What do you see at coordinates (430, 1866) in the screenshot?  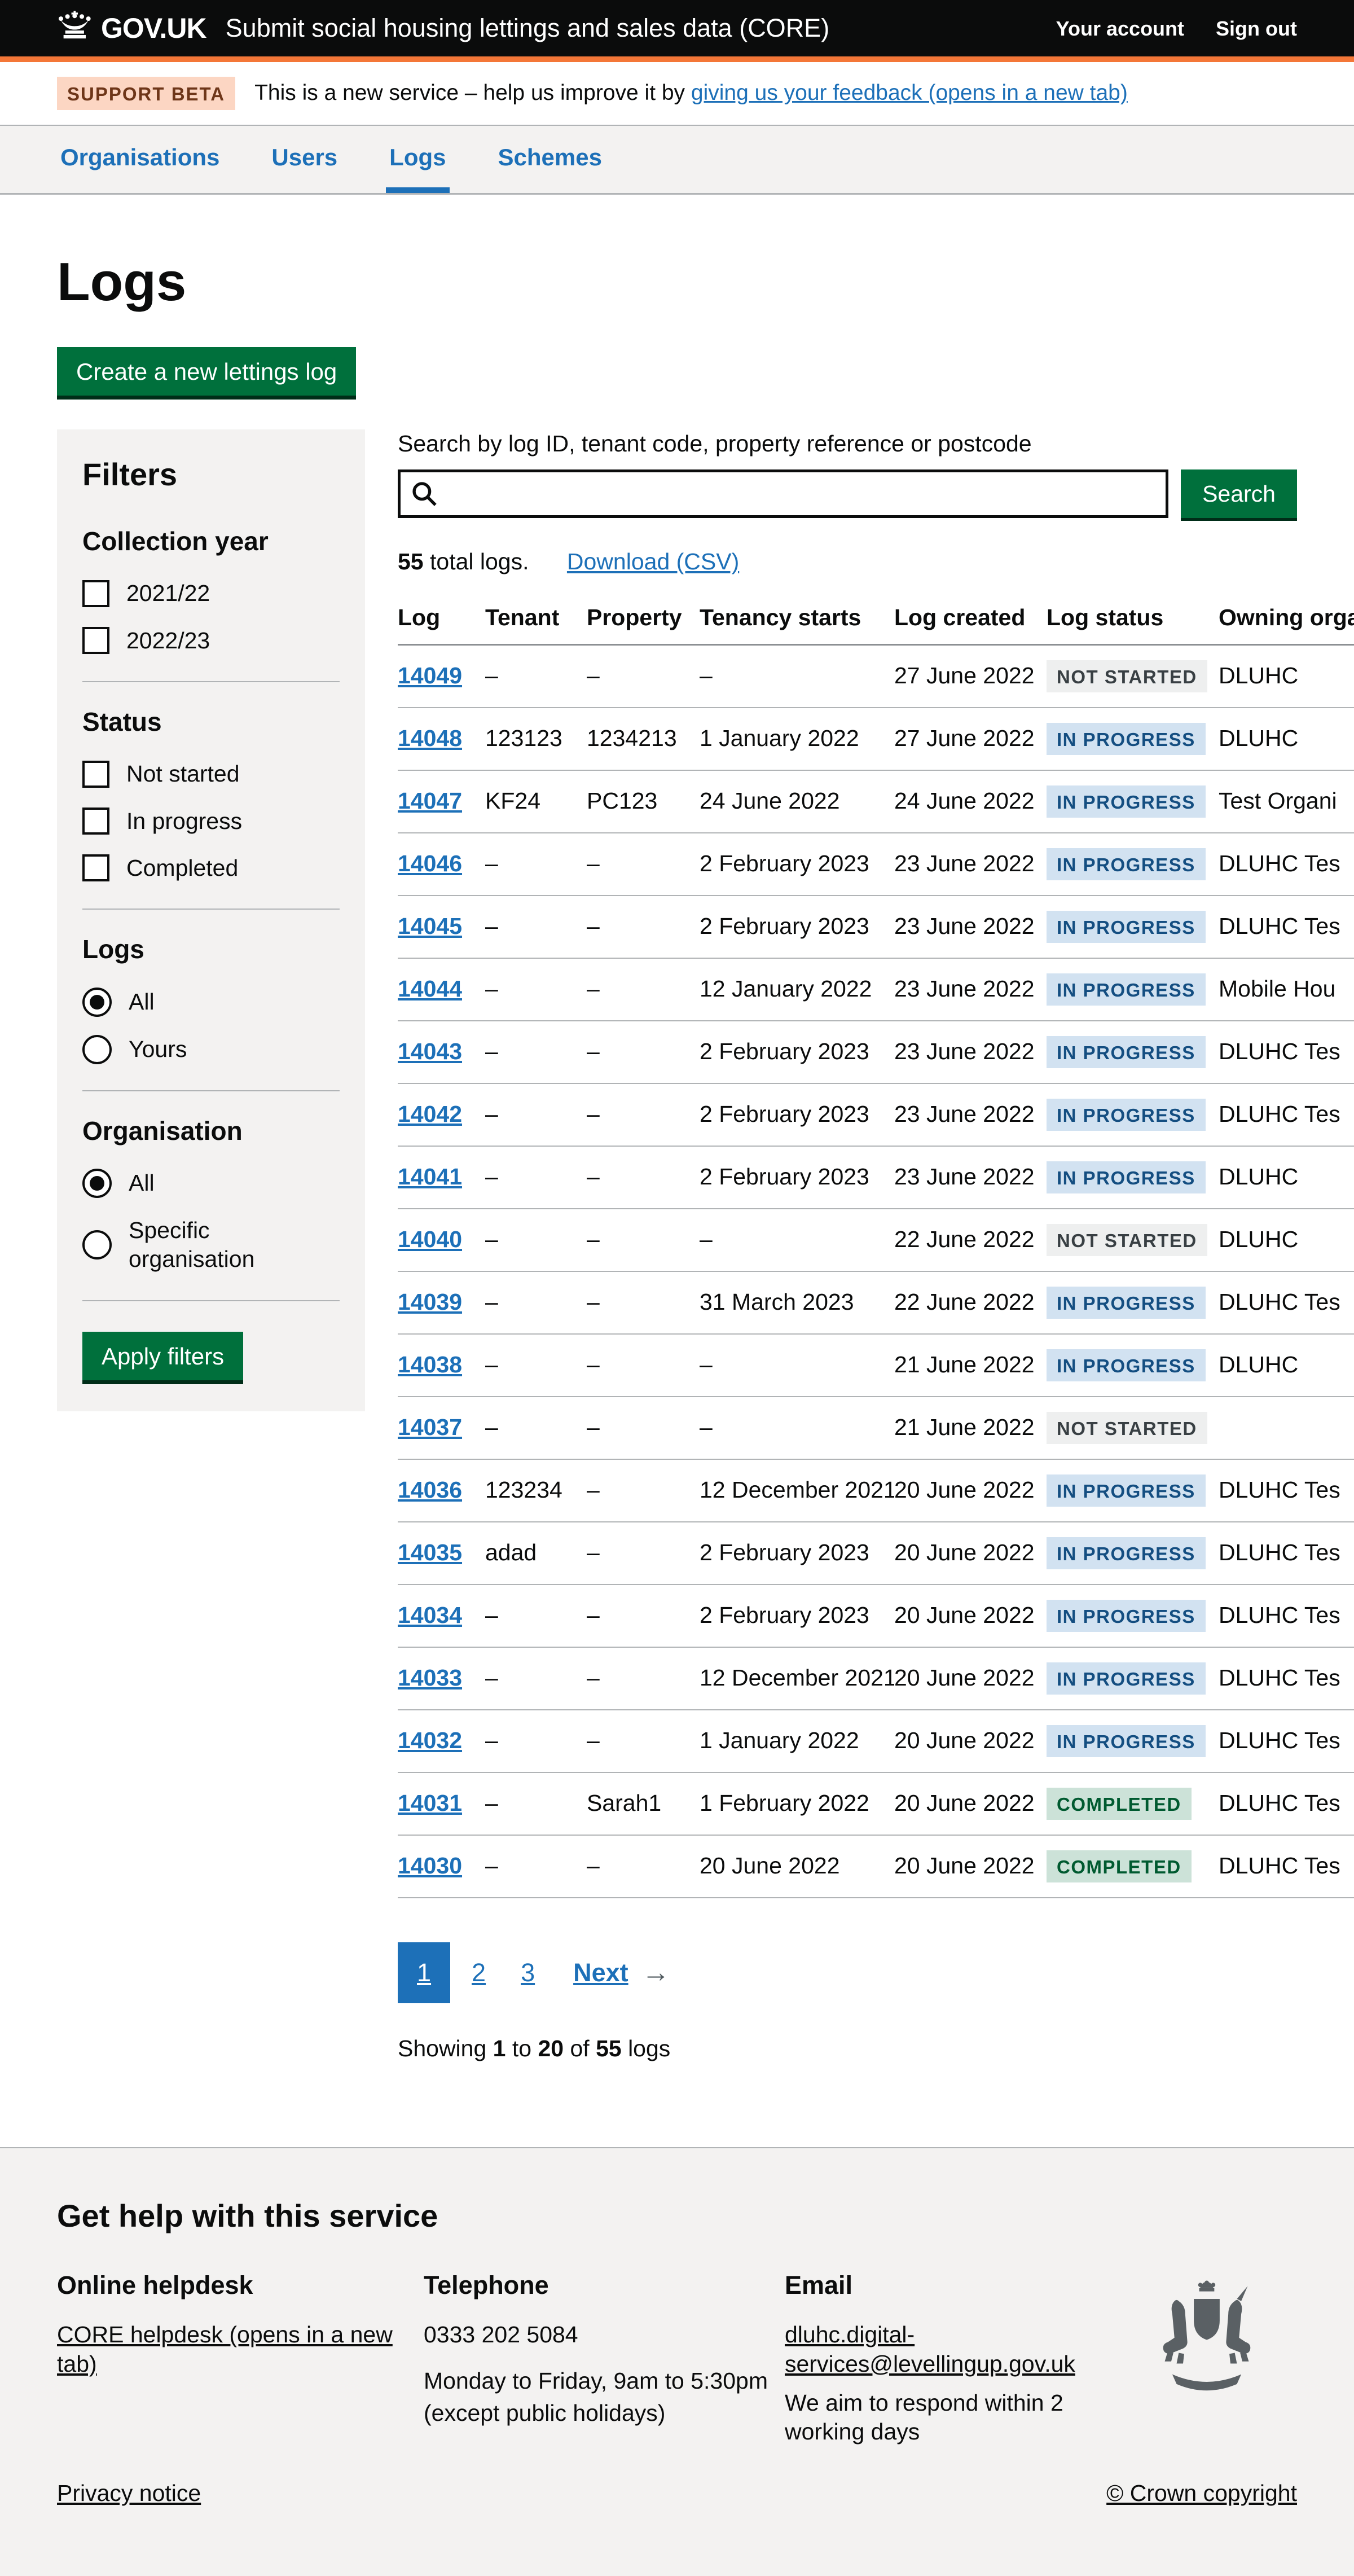 I see `log-id-link: 14030` at bounding box center [430, 1866].